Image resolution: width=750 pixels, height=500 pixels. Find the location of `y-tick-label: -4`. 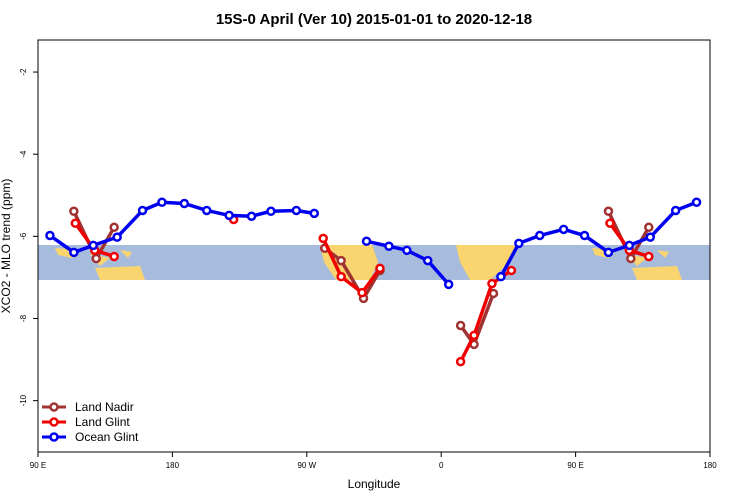

y-tick-label: -4 is located at coordinates (23, 154).